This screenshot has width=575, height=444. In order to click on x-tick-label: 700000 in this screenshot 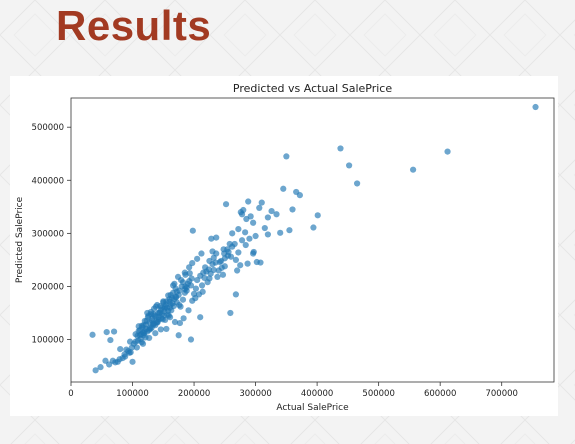, I will do `click(501, 394)`.